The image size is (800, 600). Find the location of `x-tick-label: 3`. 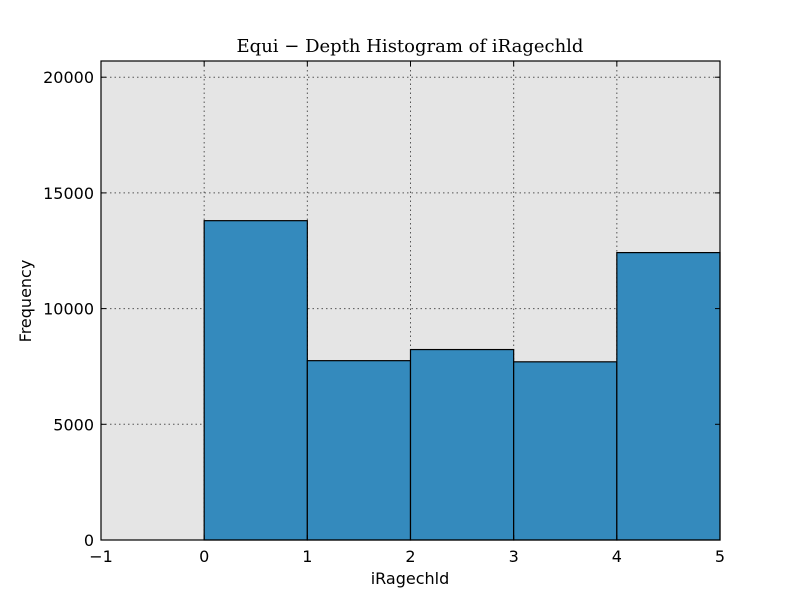

x-tick-label: 3 is located at coordinates (514, 556).